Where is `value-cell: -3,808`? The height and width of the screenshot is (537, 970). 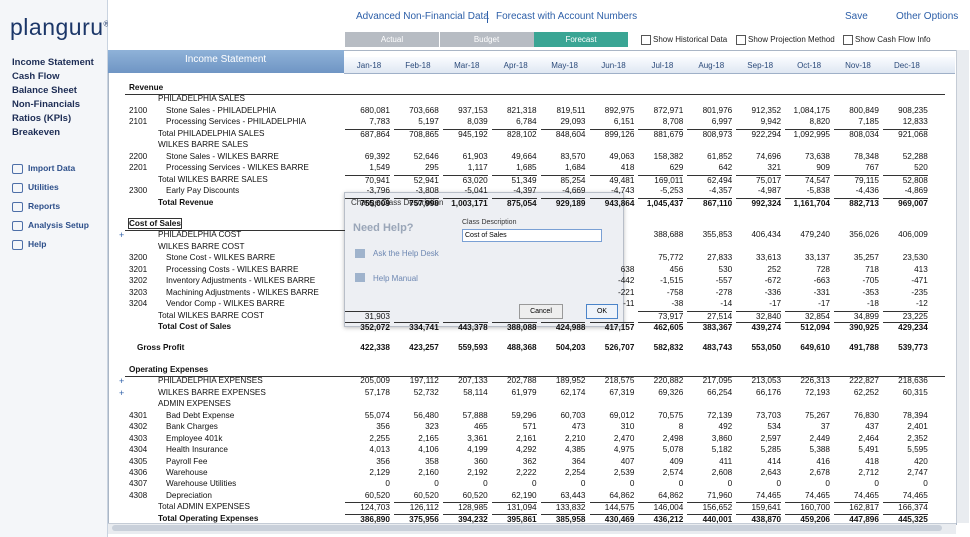
value-cell: -3,808 is located at coordinates (416, 190).